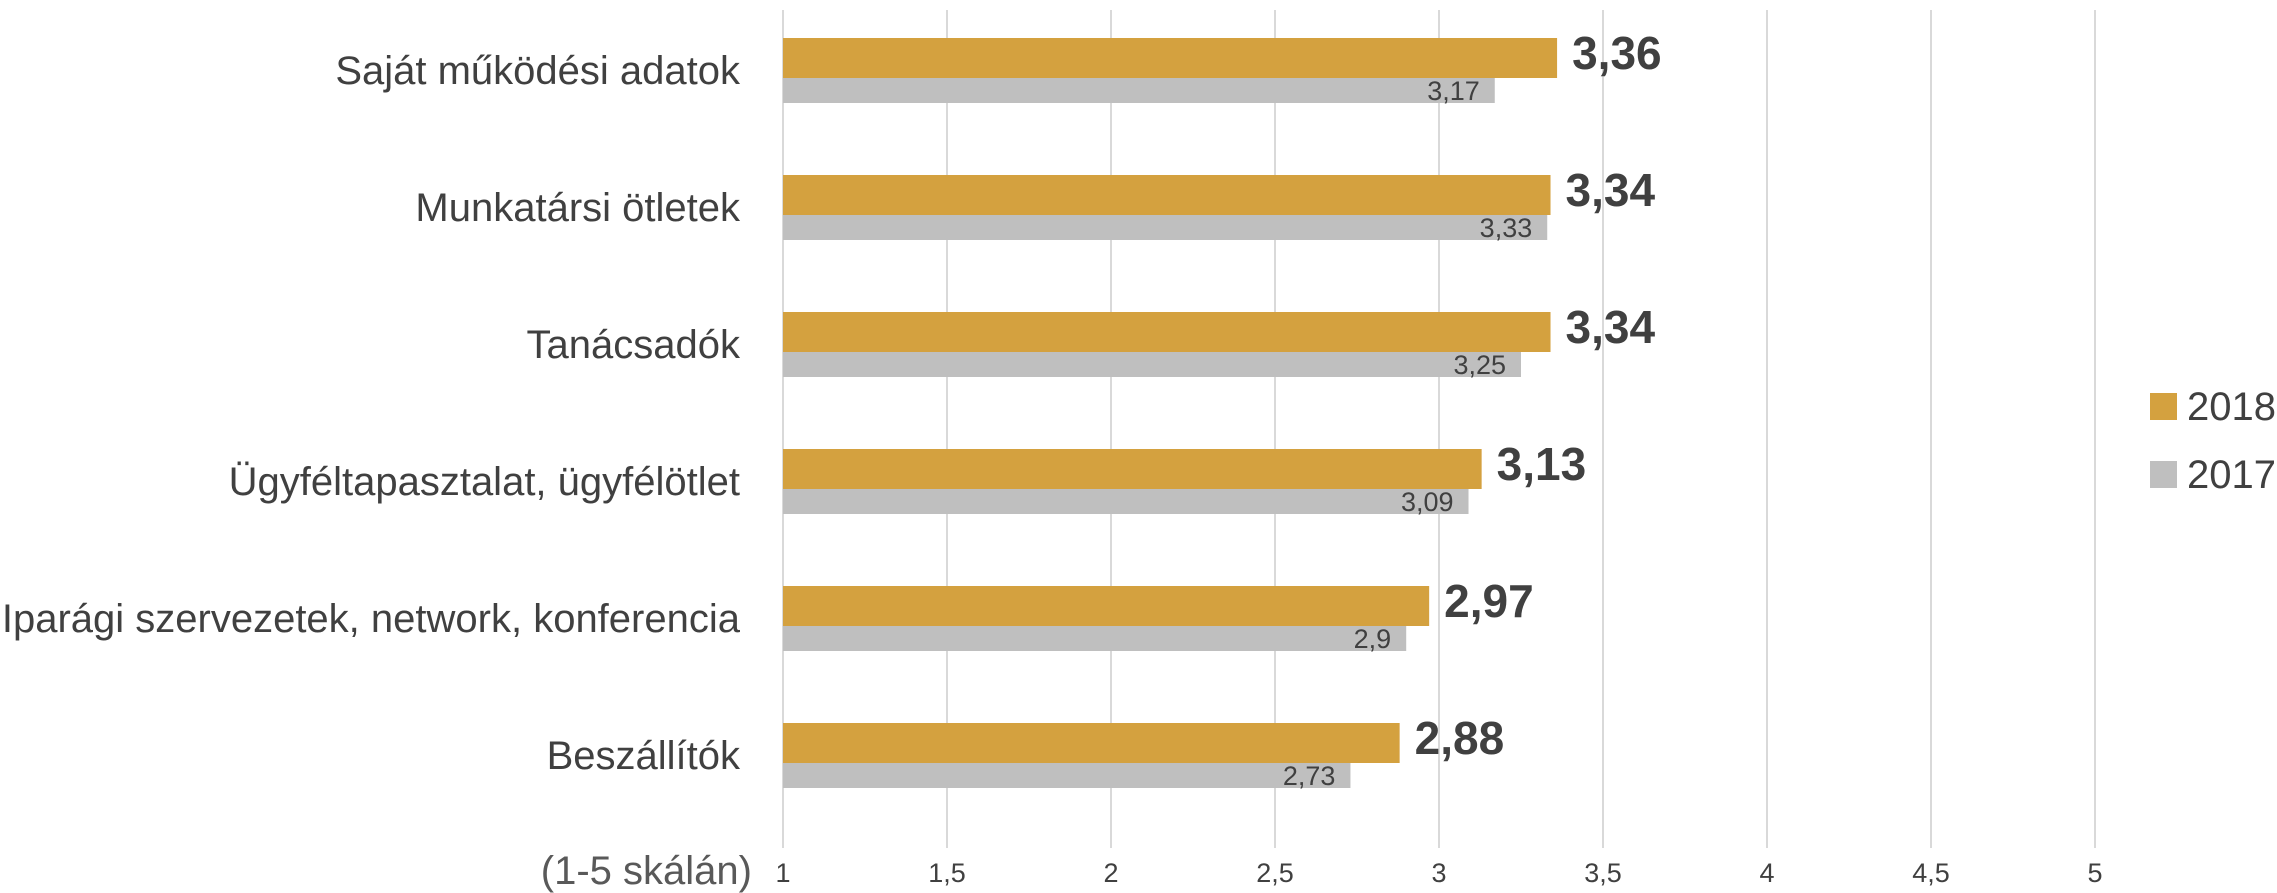  Describe the element at coordinates (2231, 407) in the screenshot. I see `legend-label: 2018` at that location.